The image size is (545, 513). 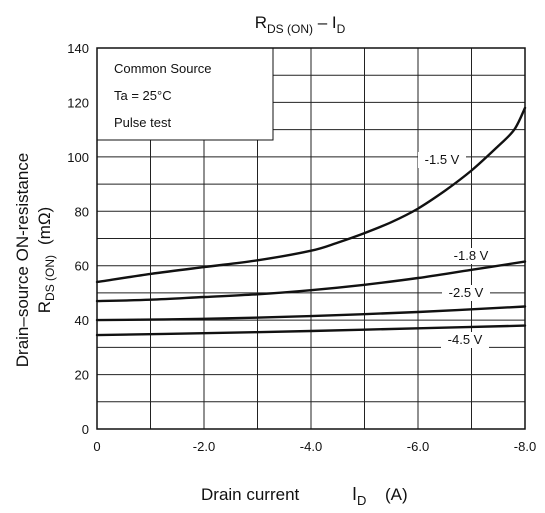 I want to click on svg-text:RDS (ON)(mΩ): RDS (ON) (mΩ), so click(x=46, y=260).